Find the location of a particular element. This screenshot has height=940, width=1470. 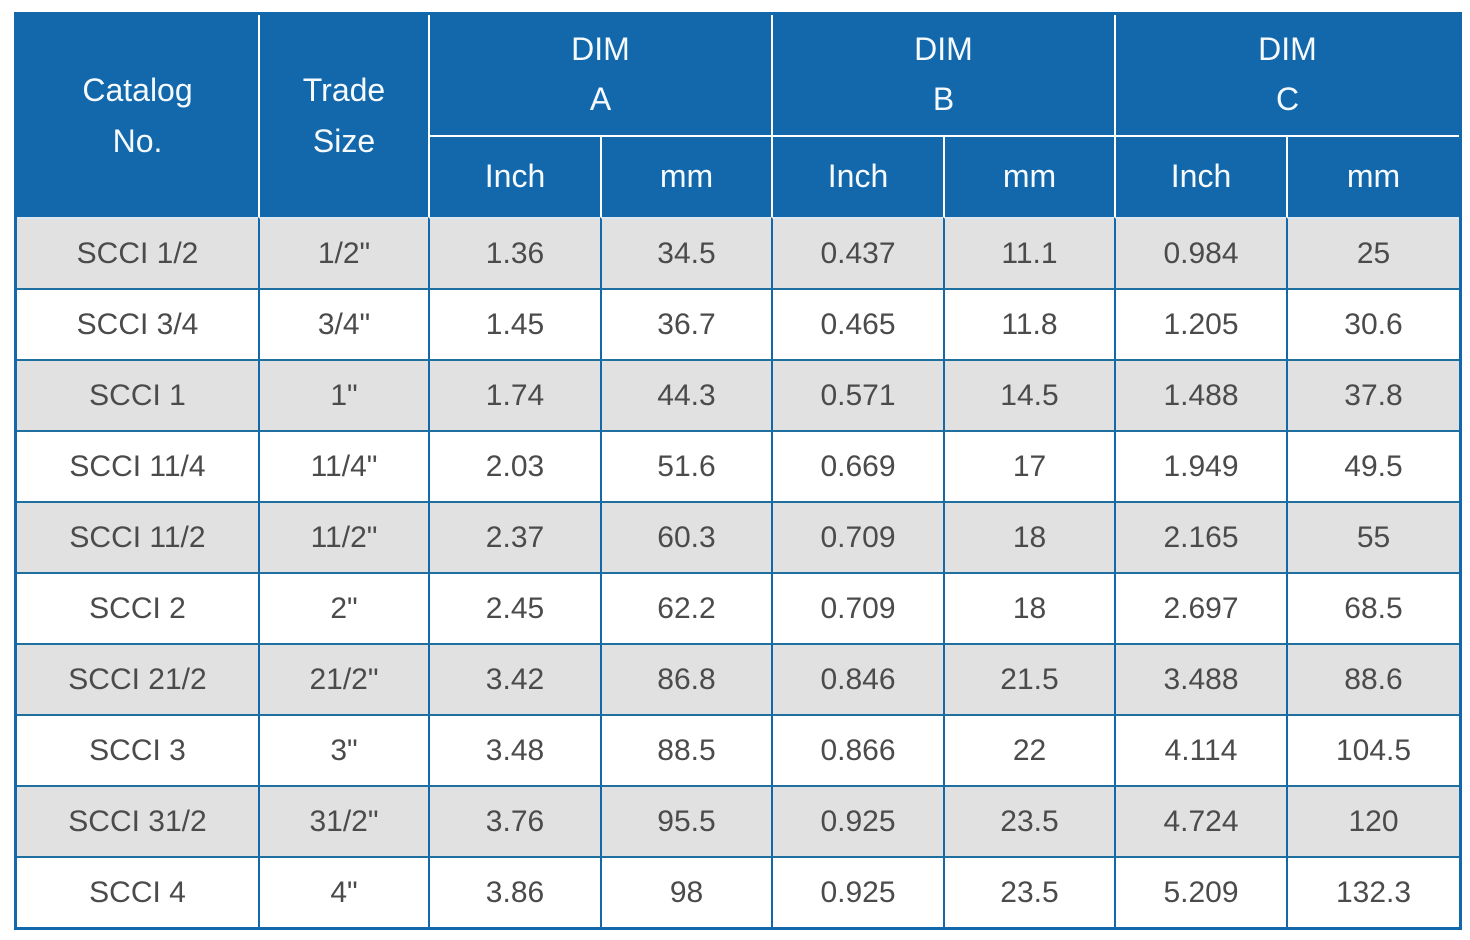

cell-dim-c-mm: 132.3 is located at coordinates (1372, 891).